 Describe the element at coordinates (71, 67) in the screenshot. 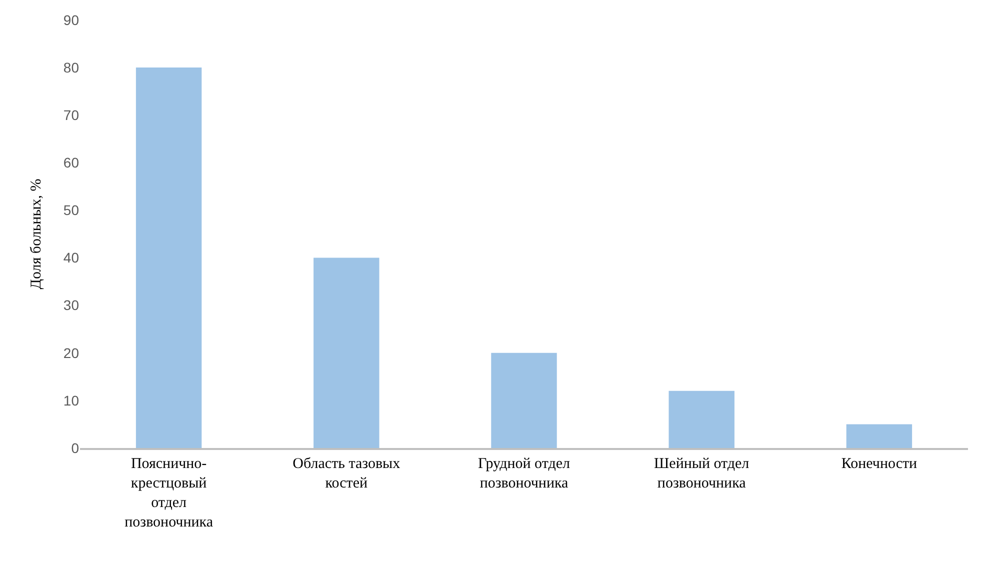

I see `y-tick-label: 80` at that location.